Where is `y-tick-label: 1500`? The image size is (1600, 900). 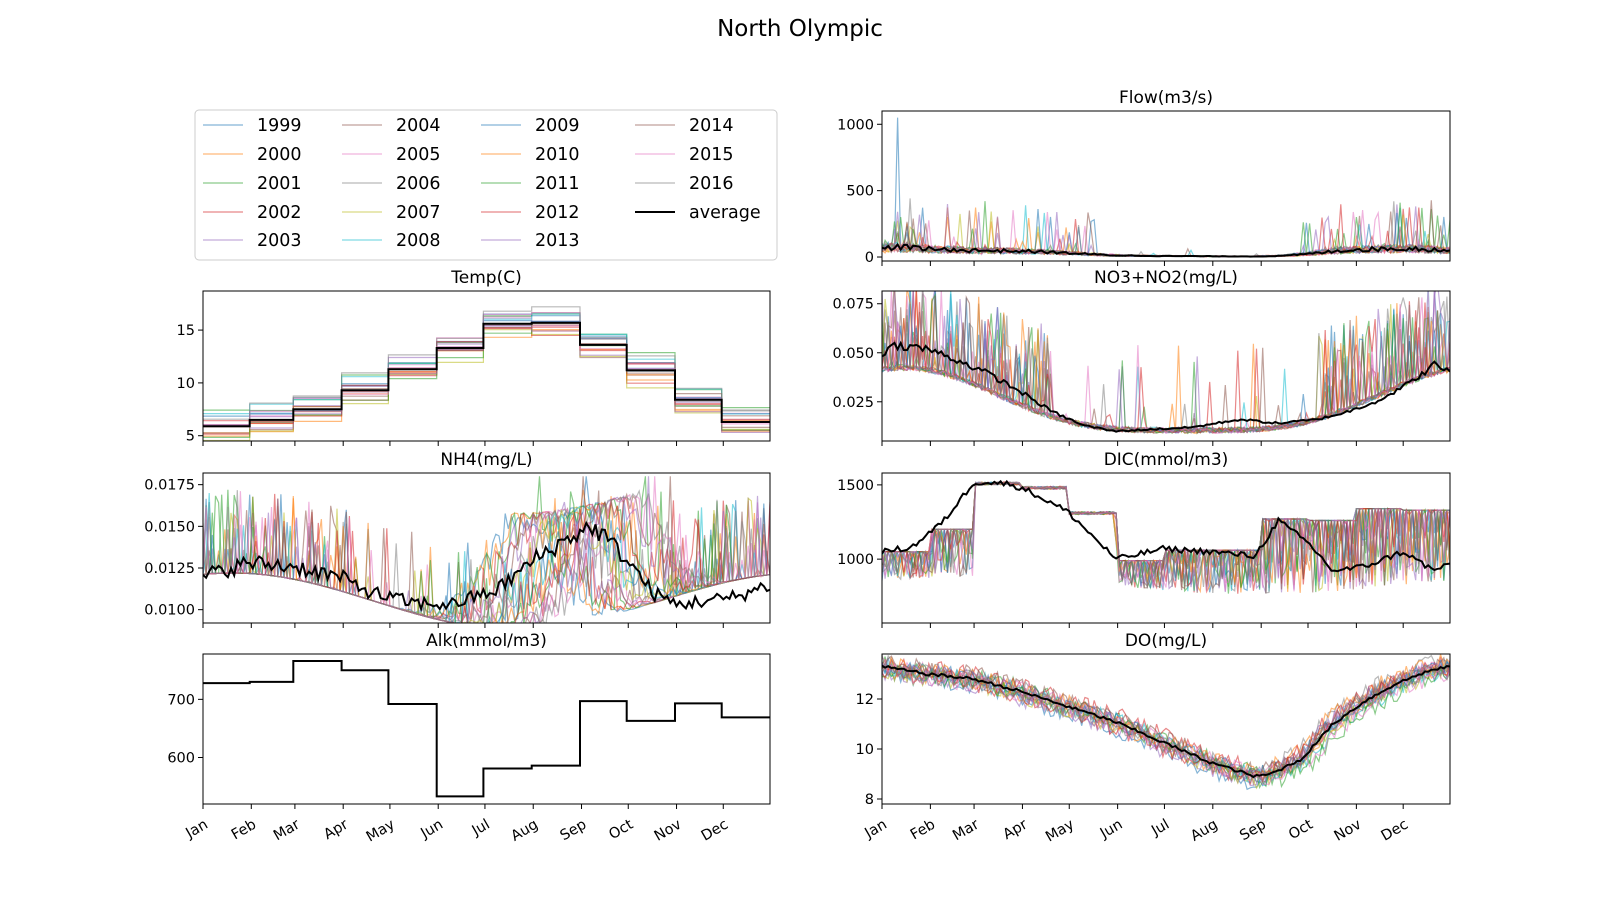
y-tick-label: 1500 is located at coordinates (855, 486).